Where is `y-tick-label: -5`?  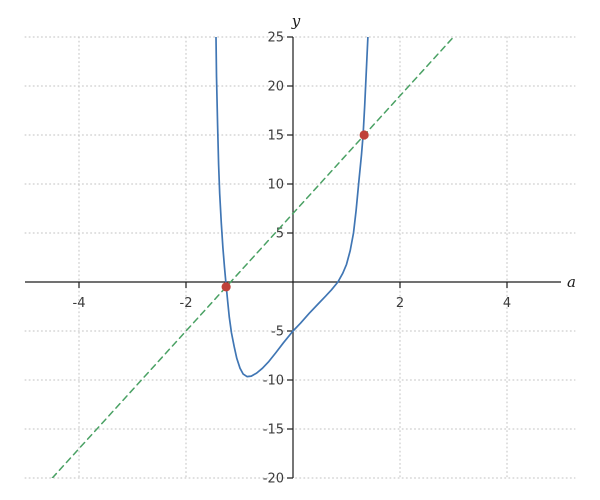
y-tick-label: -5 is located at coordinates (277, 332).